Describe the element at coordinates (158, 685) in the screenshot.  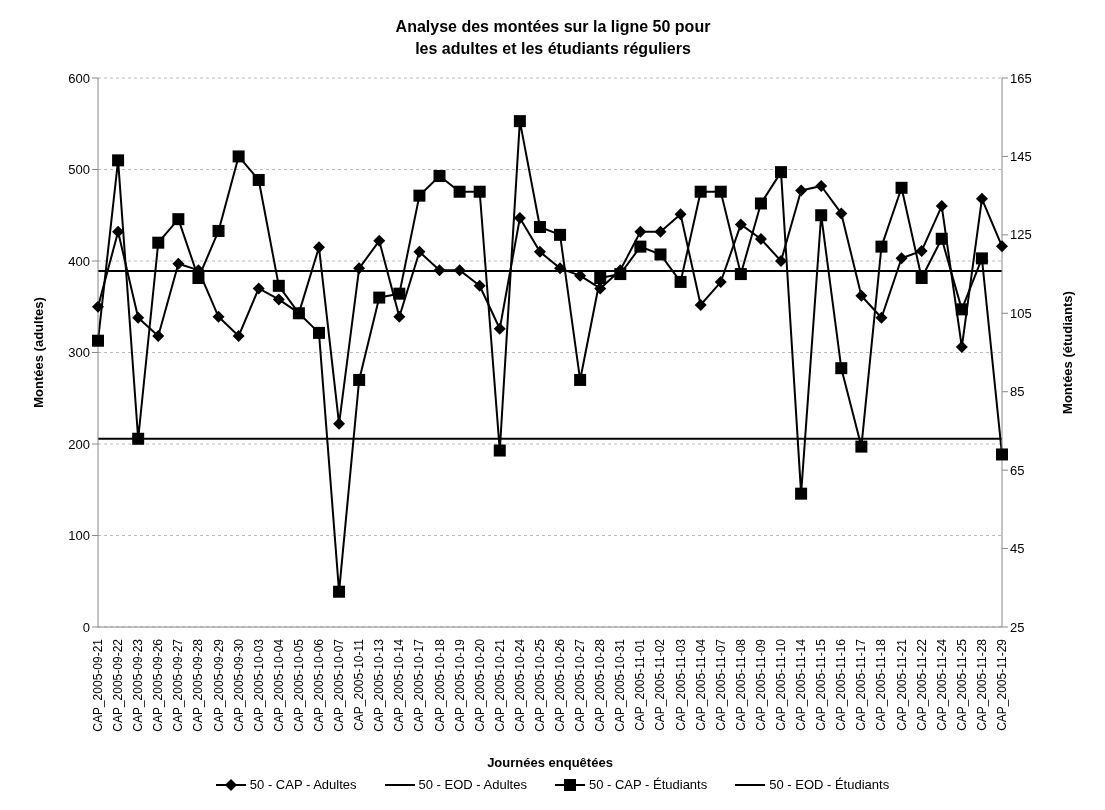
I see `x-tick-label: CAP_2005-09-26` at that location.